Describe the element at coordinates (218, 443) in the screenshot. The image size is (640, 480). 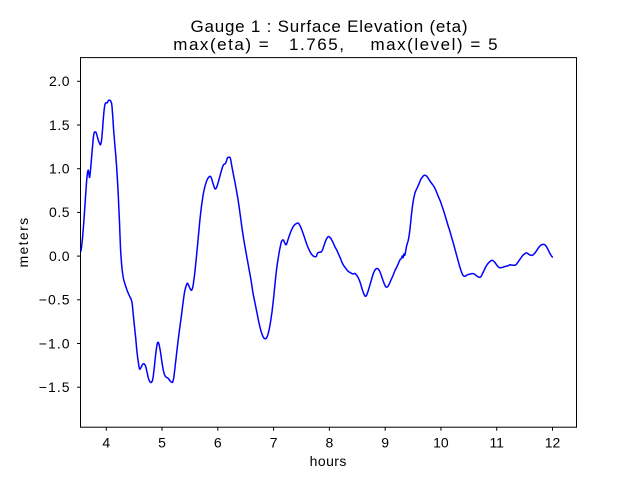
I see `svg-text: 6` at that location.